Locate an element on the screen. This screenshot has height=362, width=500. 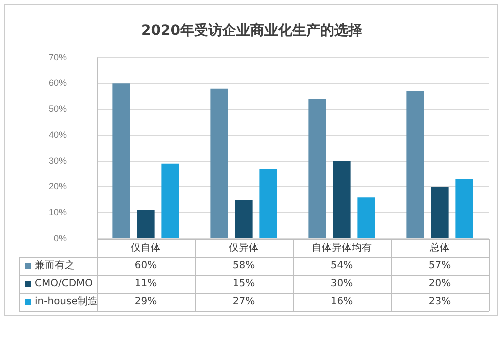
y-tick-label: 10% is located at coordinates (57, 213).